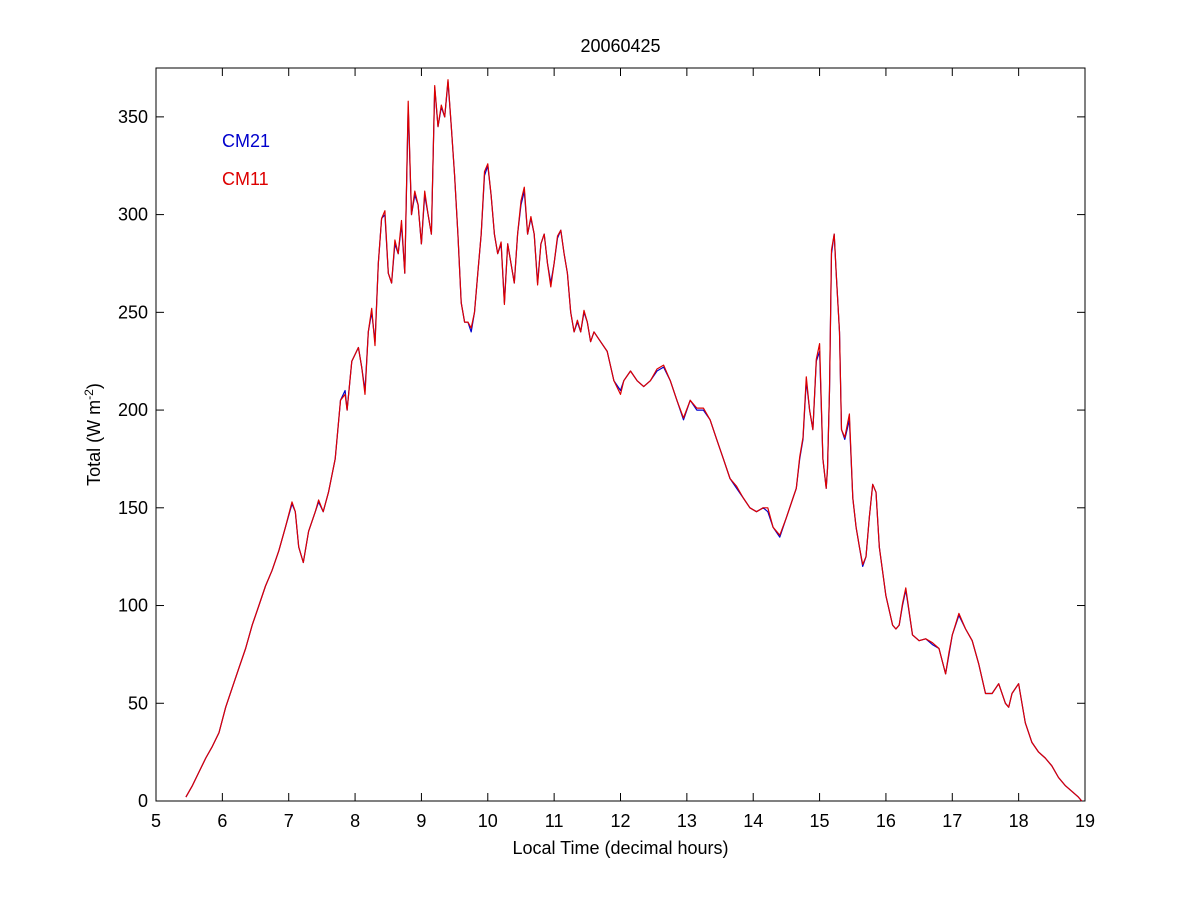  Describe the element at coordinates (94, 443) in the screenshot. I see `y-axis-title-main: Total (W m` at that location.